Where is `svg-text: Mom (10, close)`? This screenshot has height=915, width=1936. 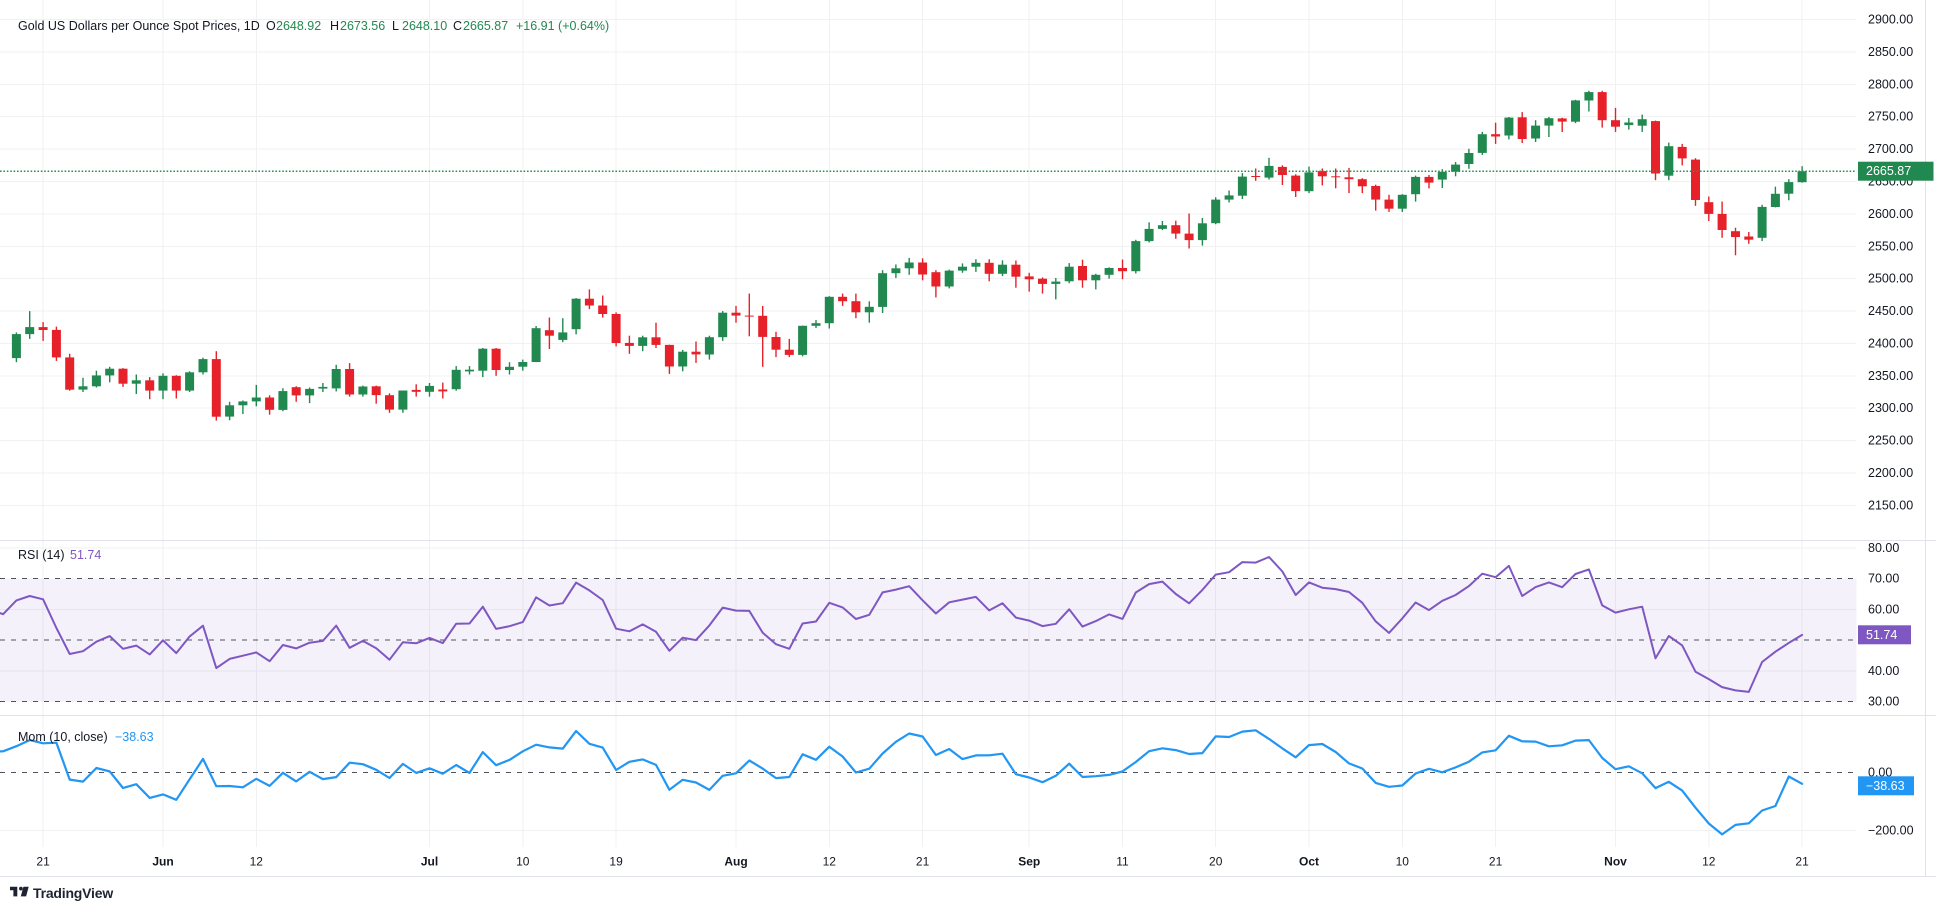
svg-text: Mom (10, close) is located at coordinates (63, 737).